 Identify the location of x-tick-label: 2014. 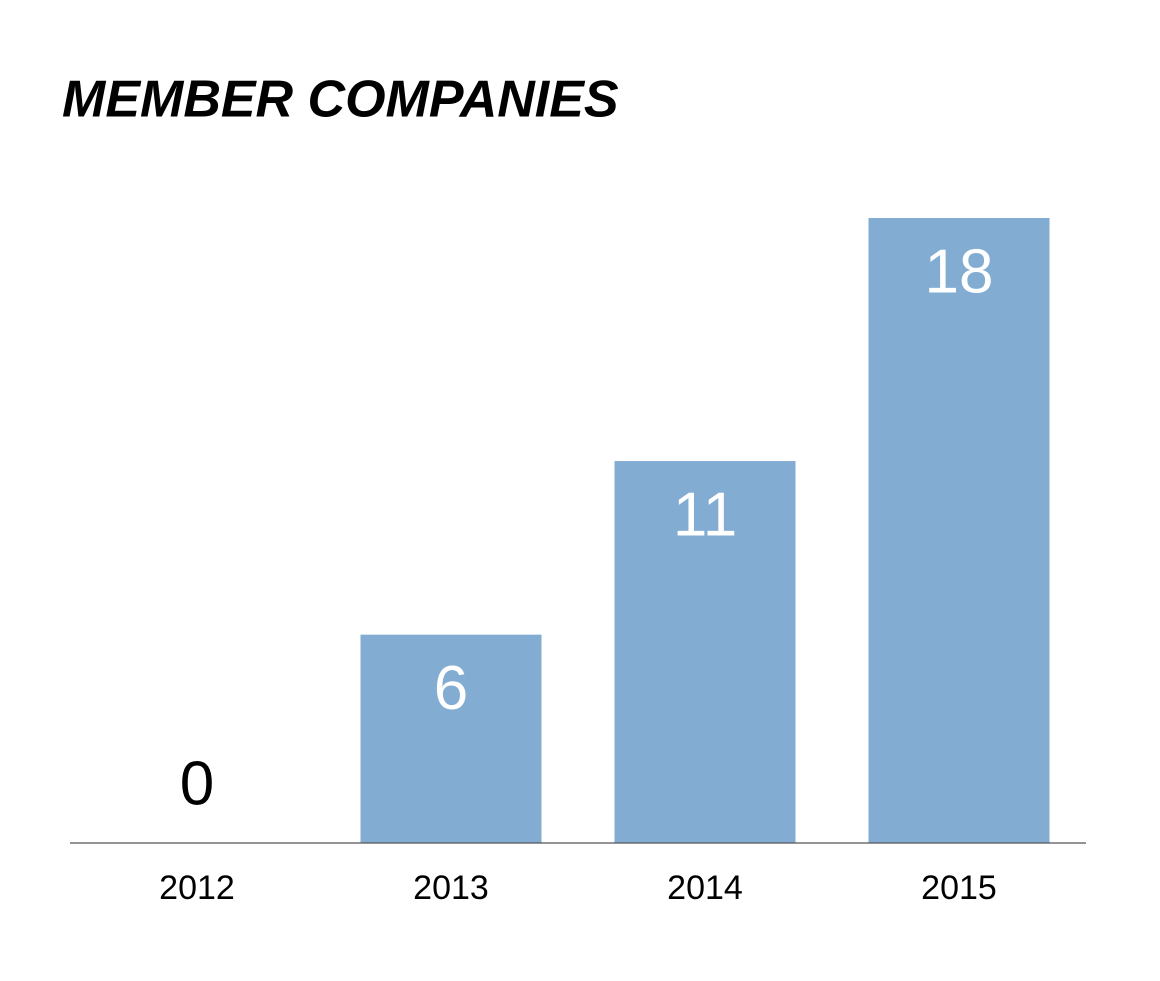
(705, 888).